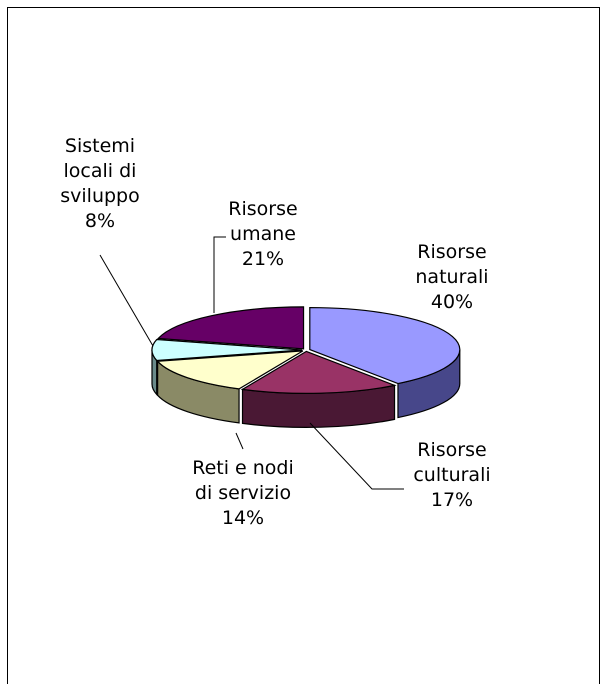  Describe the element at coordinates (100, 183) in the screenshot. I see `slice-label: Sistemi locali di sviluppo 8%` at that location.